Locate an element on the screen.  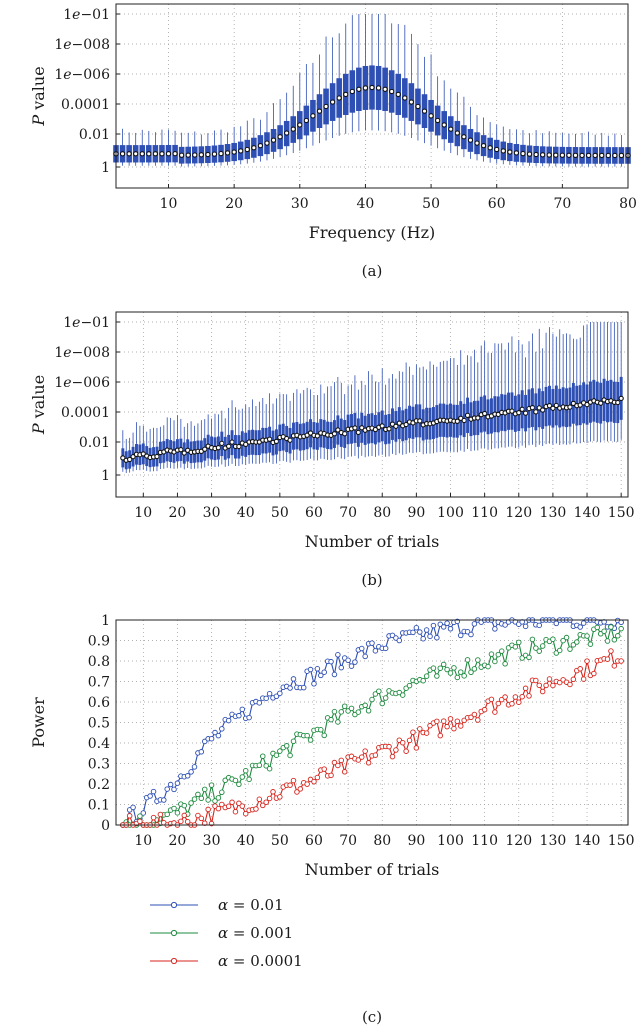
legend: α = 0.01 α = 0.001 α = 0.0001 is located at coordinates (226, 933).